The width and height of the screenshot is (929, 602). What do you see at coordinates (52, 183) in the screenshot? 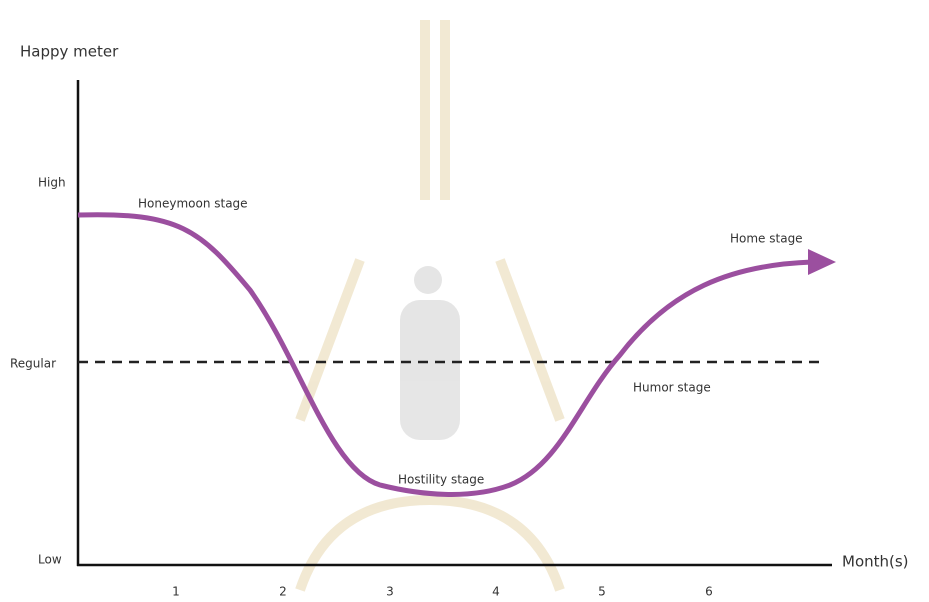
I see `y-level: High` at bounding box center [52, 183].